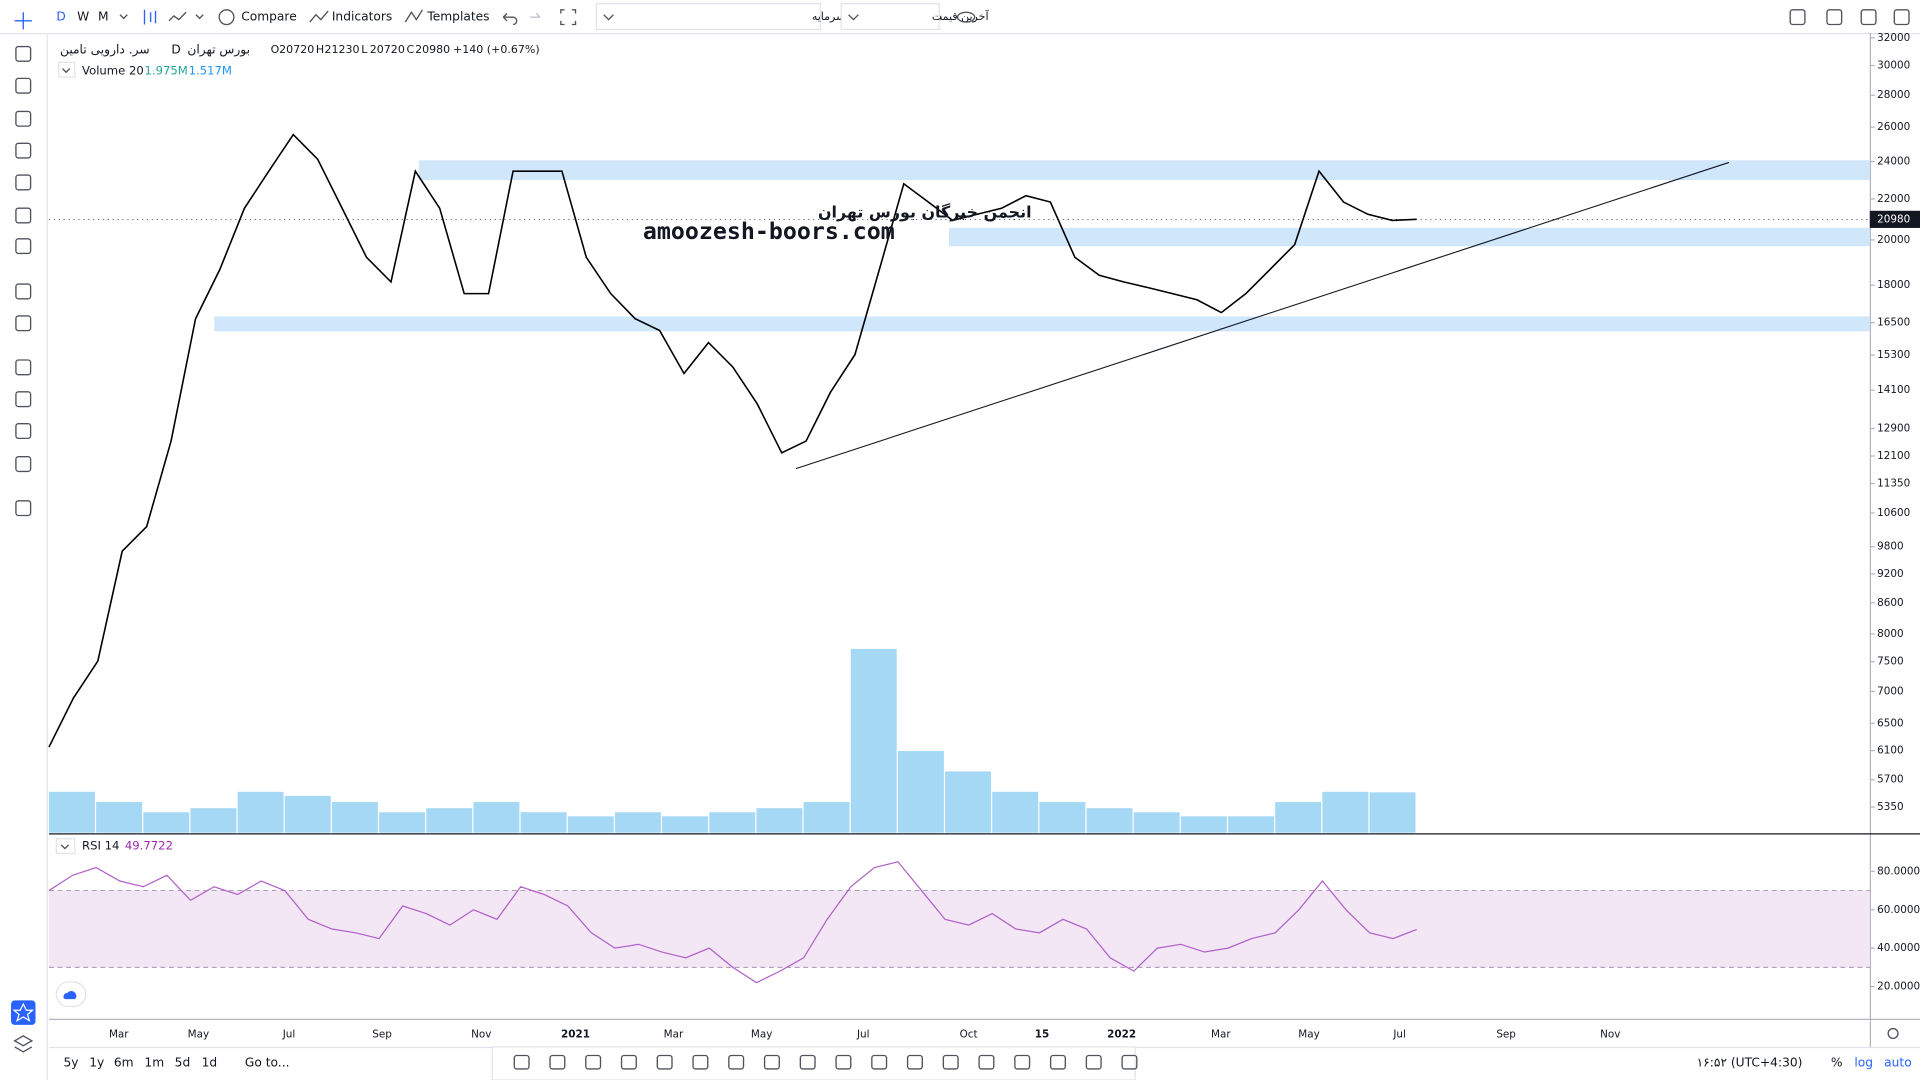 This screenshot has height=1080, width=1920. What do you see at coordinates (210, 1062) in the screenshot?
I see `range-button: 1d` at bounding box center [210, 1062].